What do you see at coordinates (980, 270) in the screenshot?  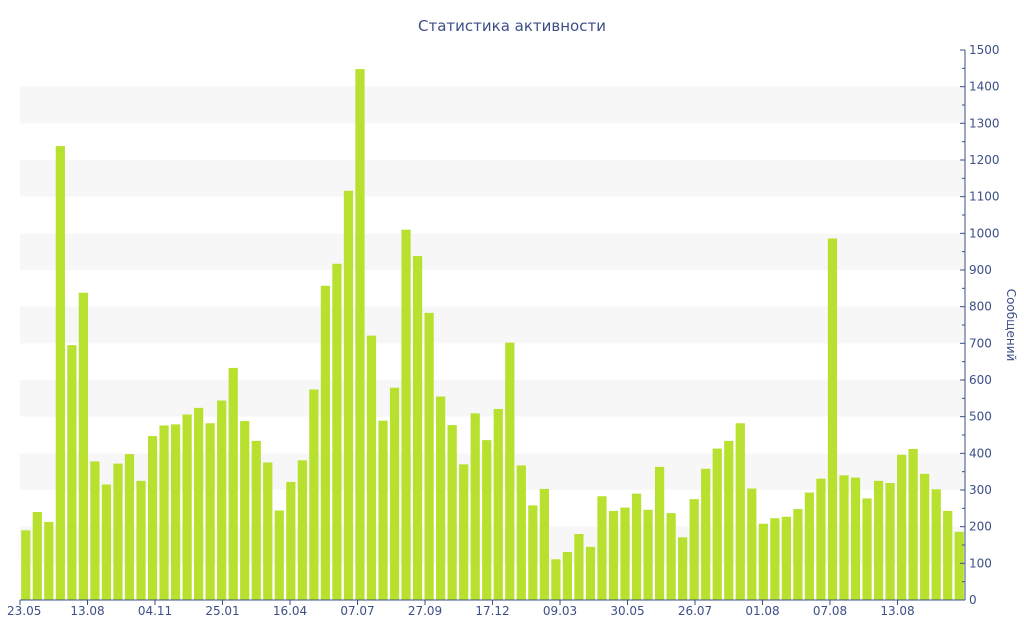 I see `y-tick-label: 900` at bounding box center [980, 270].